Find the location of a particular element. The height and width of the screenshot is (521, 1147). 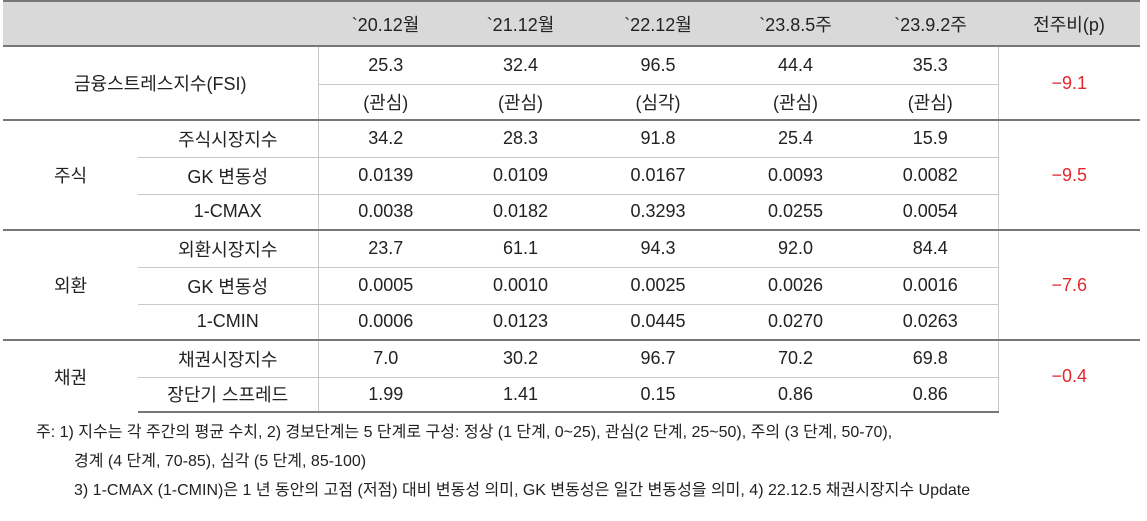

cell: 1.99 is located at coordinates (385, 394).